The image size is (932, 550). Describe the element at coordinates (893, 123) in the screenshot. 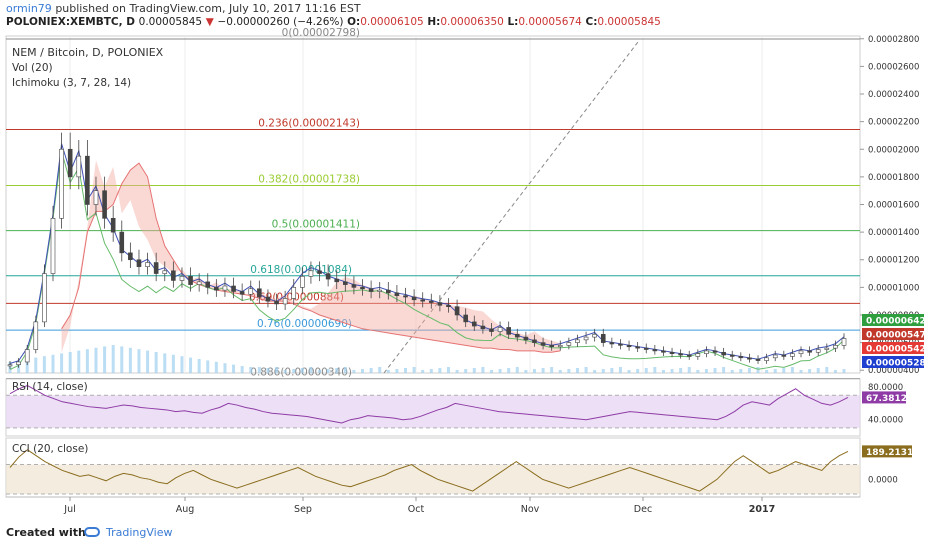

I see `y-tick-label: 0.00002200` at that location.